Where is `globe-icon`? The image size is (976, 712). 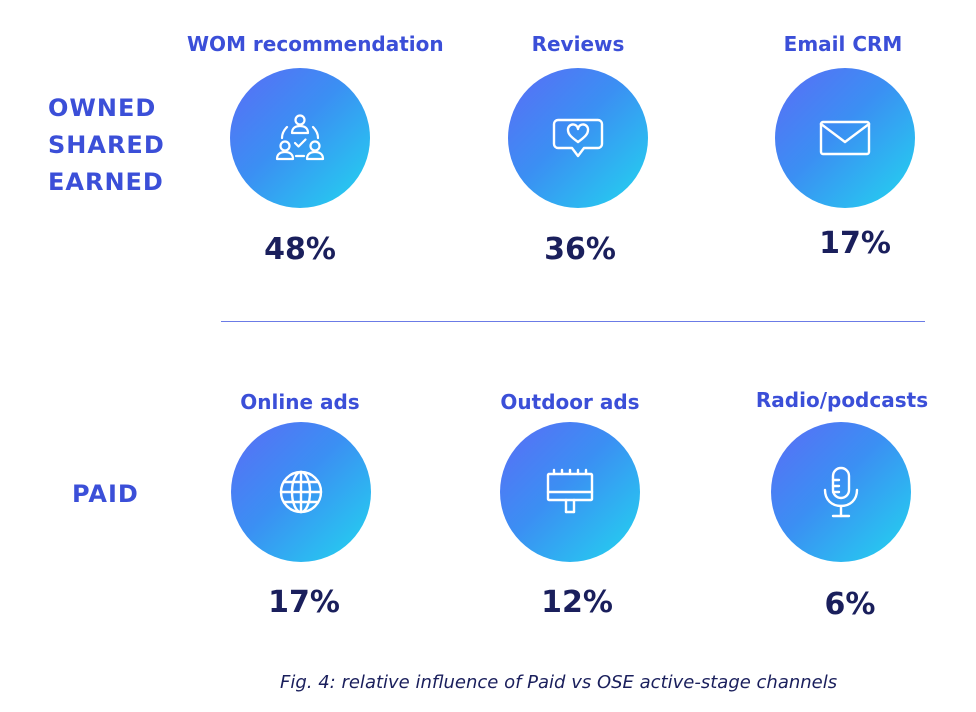
globe-icon is located at coordinates (301, 492).